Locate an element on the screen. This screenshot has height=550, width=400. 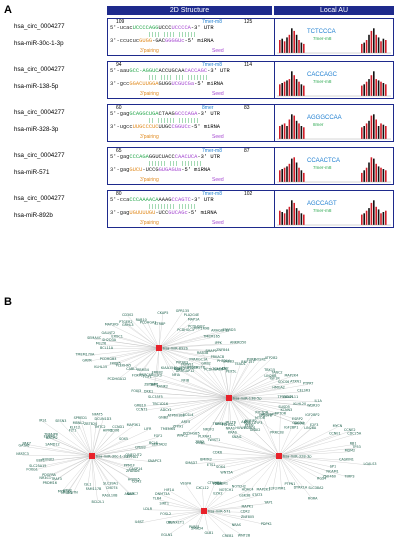
gene-node: KLHL20 is located at coordinates (299, 404).